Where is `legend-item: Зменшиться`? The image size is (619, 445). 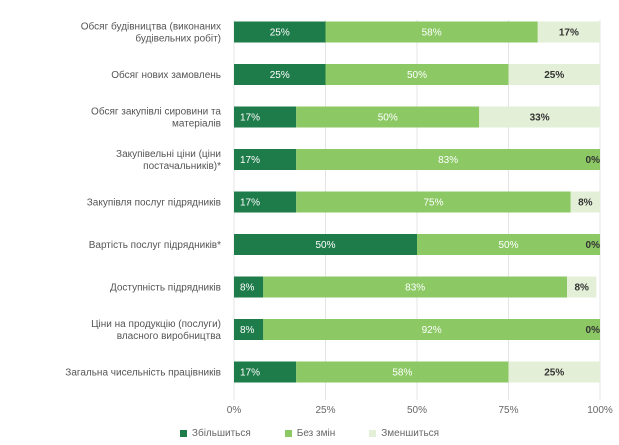
legend-item: Зменшиться is located at coordinates (404, 433).